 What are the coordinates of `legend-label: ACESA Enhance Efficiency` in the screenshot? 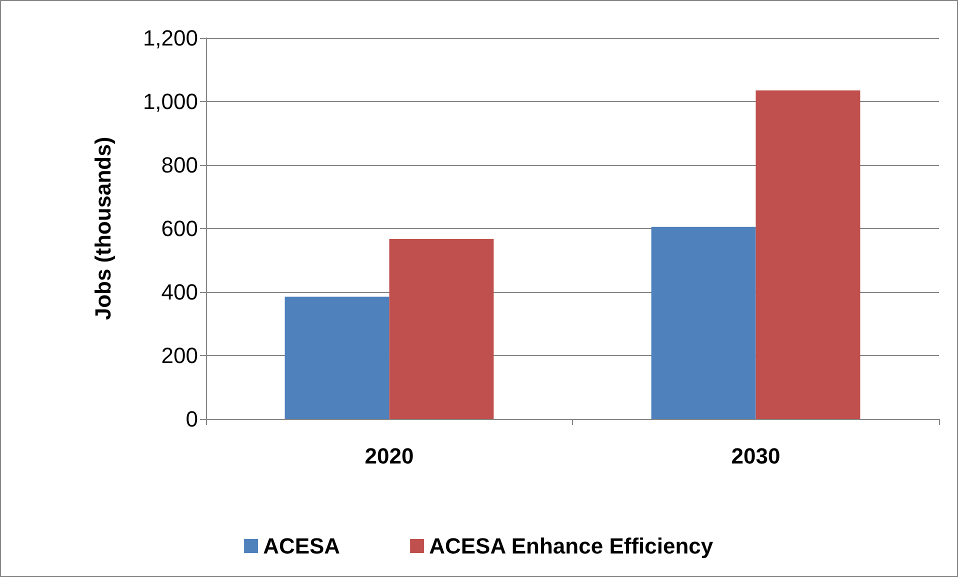 It's located at (571, 546).